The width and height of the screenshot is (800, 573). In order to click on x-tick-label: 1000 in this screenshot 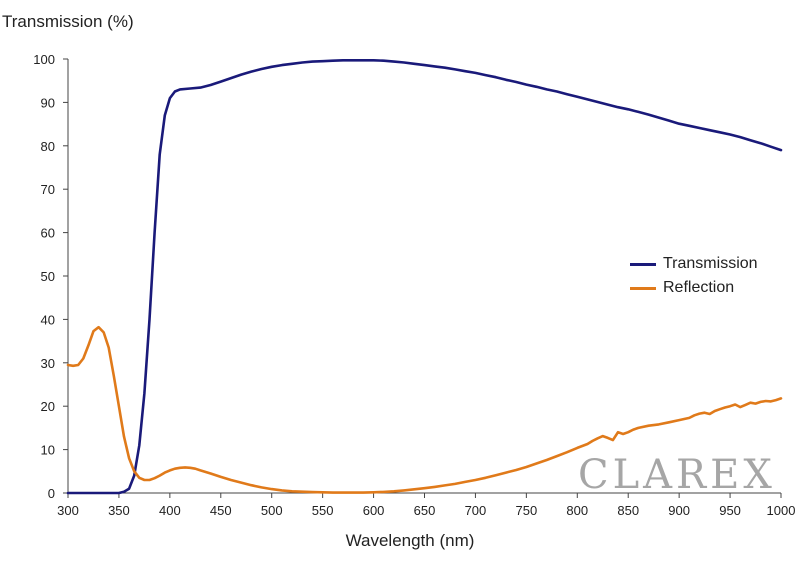, I will do `click(781, 510)`.